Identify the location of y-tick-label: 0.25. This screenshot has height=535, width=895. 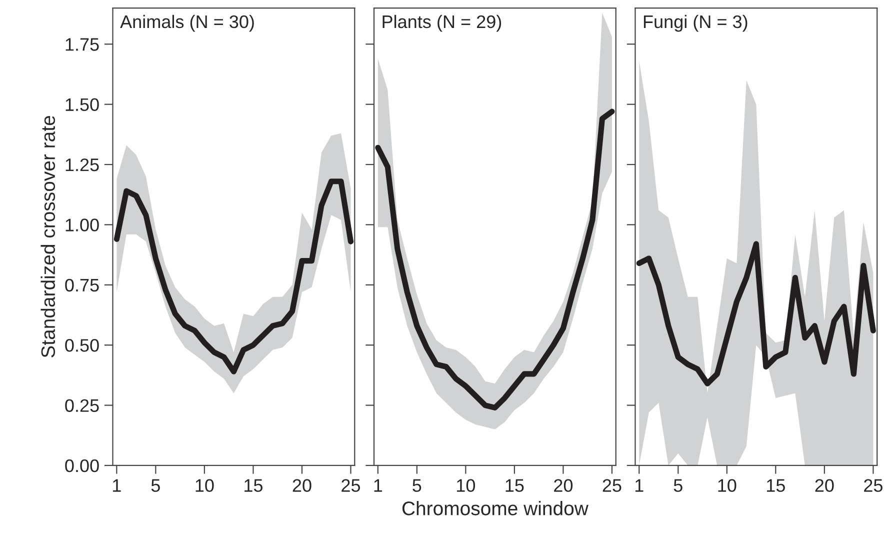
(82, 405).